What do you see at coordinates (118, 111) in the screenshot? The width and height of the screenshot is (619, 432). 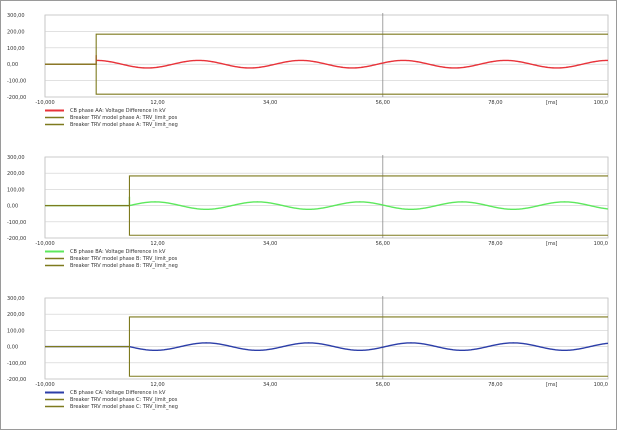 I see `legend-label: CB phase AA: Voltage Difference in kV` at bounding box center [118, 111].